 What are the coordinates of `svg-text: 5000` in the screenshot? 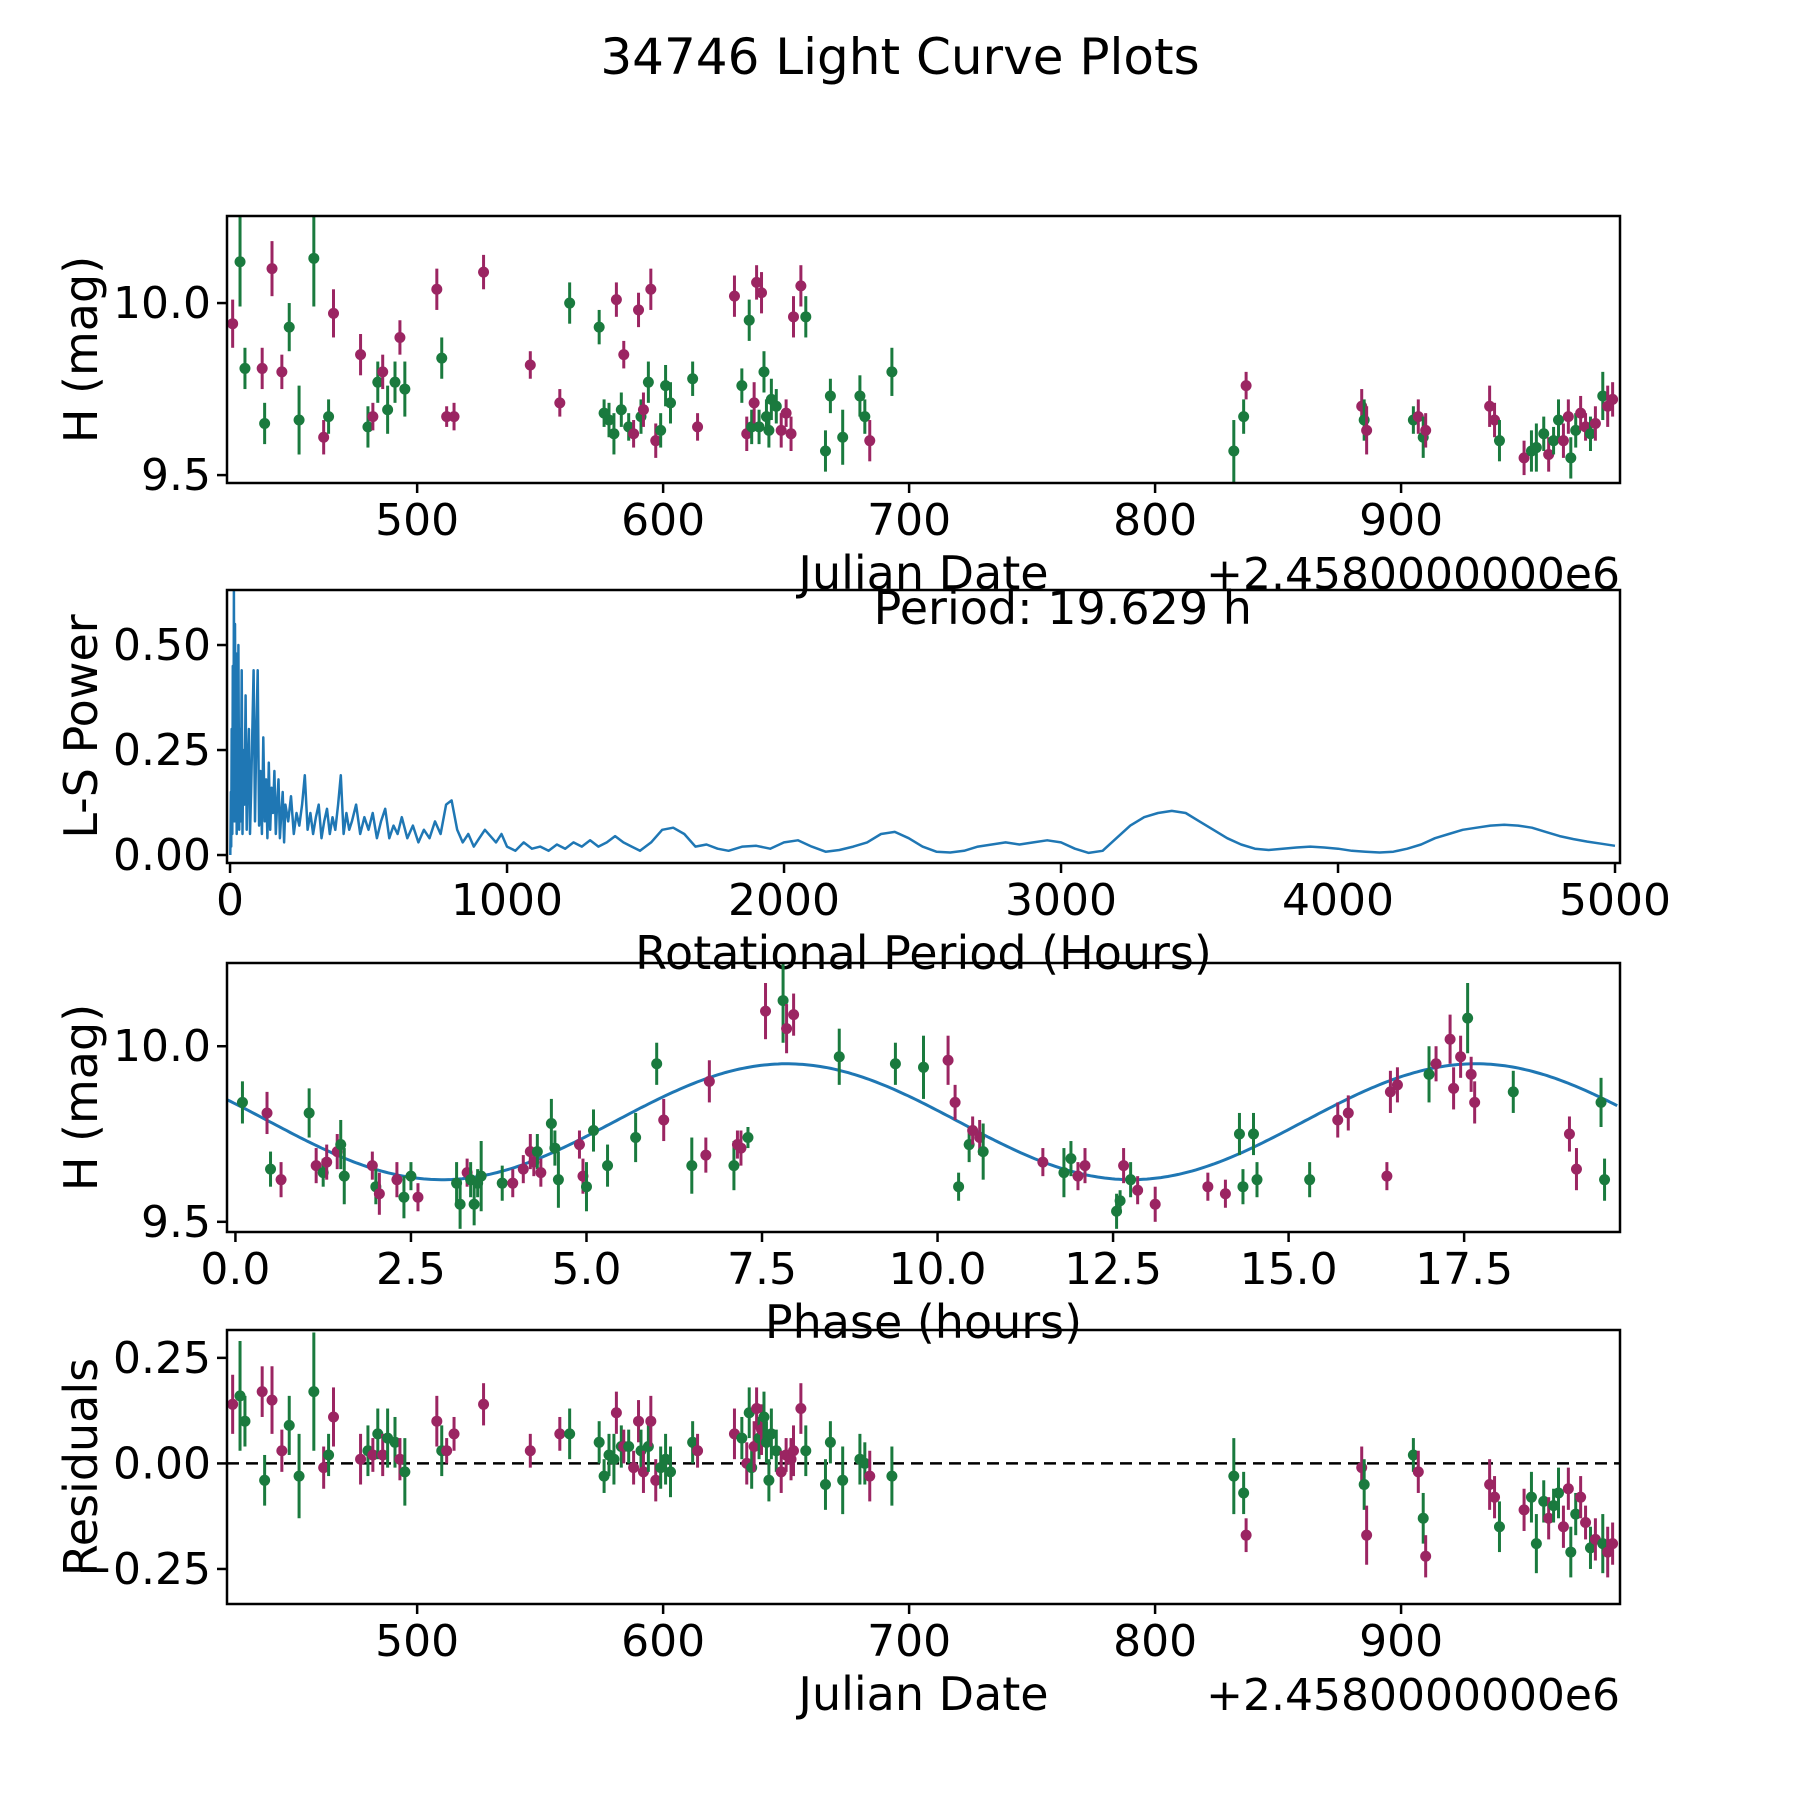 It's located at (1615, 900).